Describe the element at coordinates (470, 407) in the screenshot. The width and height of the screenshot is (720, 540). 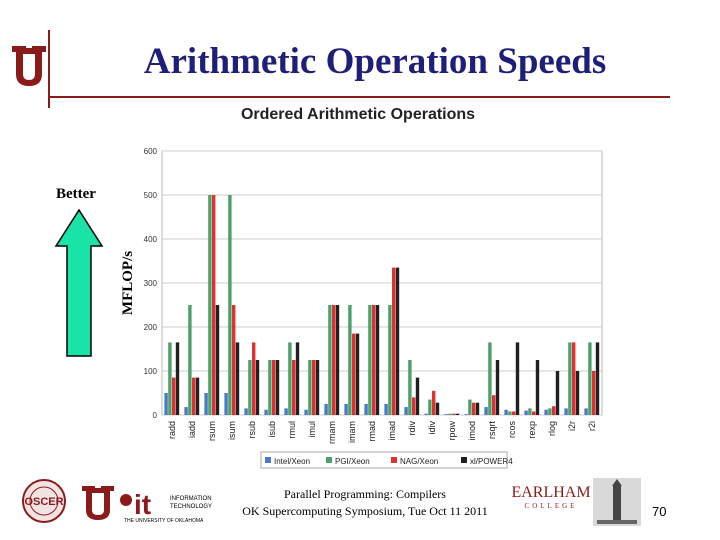
I see `bar-pgi-xeon-imod` at that location.